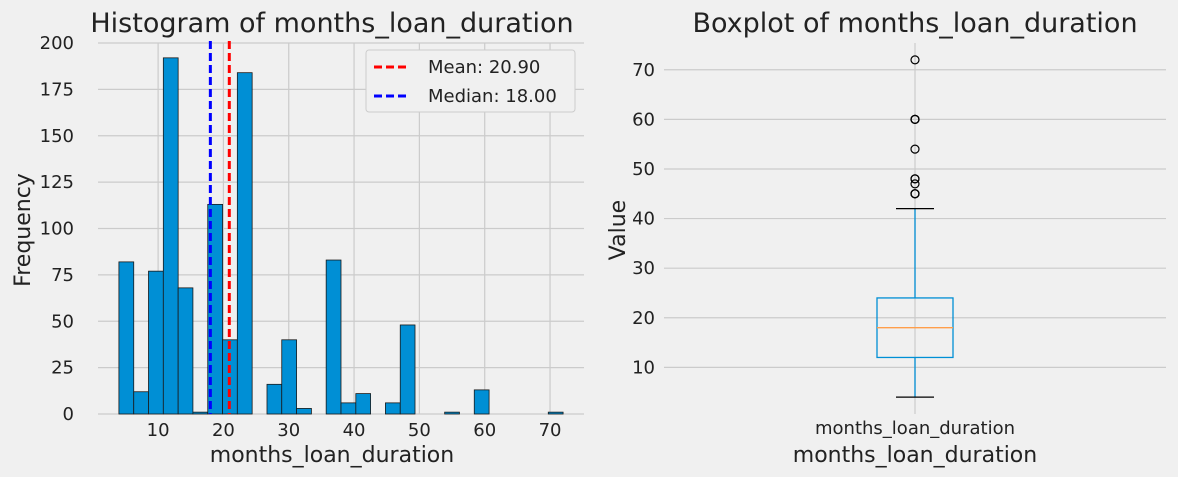  Describe the element at coordinates (643, 318) in the screenshot. I see `boxplot-y-tick-label: 20` at that location.